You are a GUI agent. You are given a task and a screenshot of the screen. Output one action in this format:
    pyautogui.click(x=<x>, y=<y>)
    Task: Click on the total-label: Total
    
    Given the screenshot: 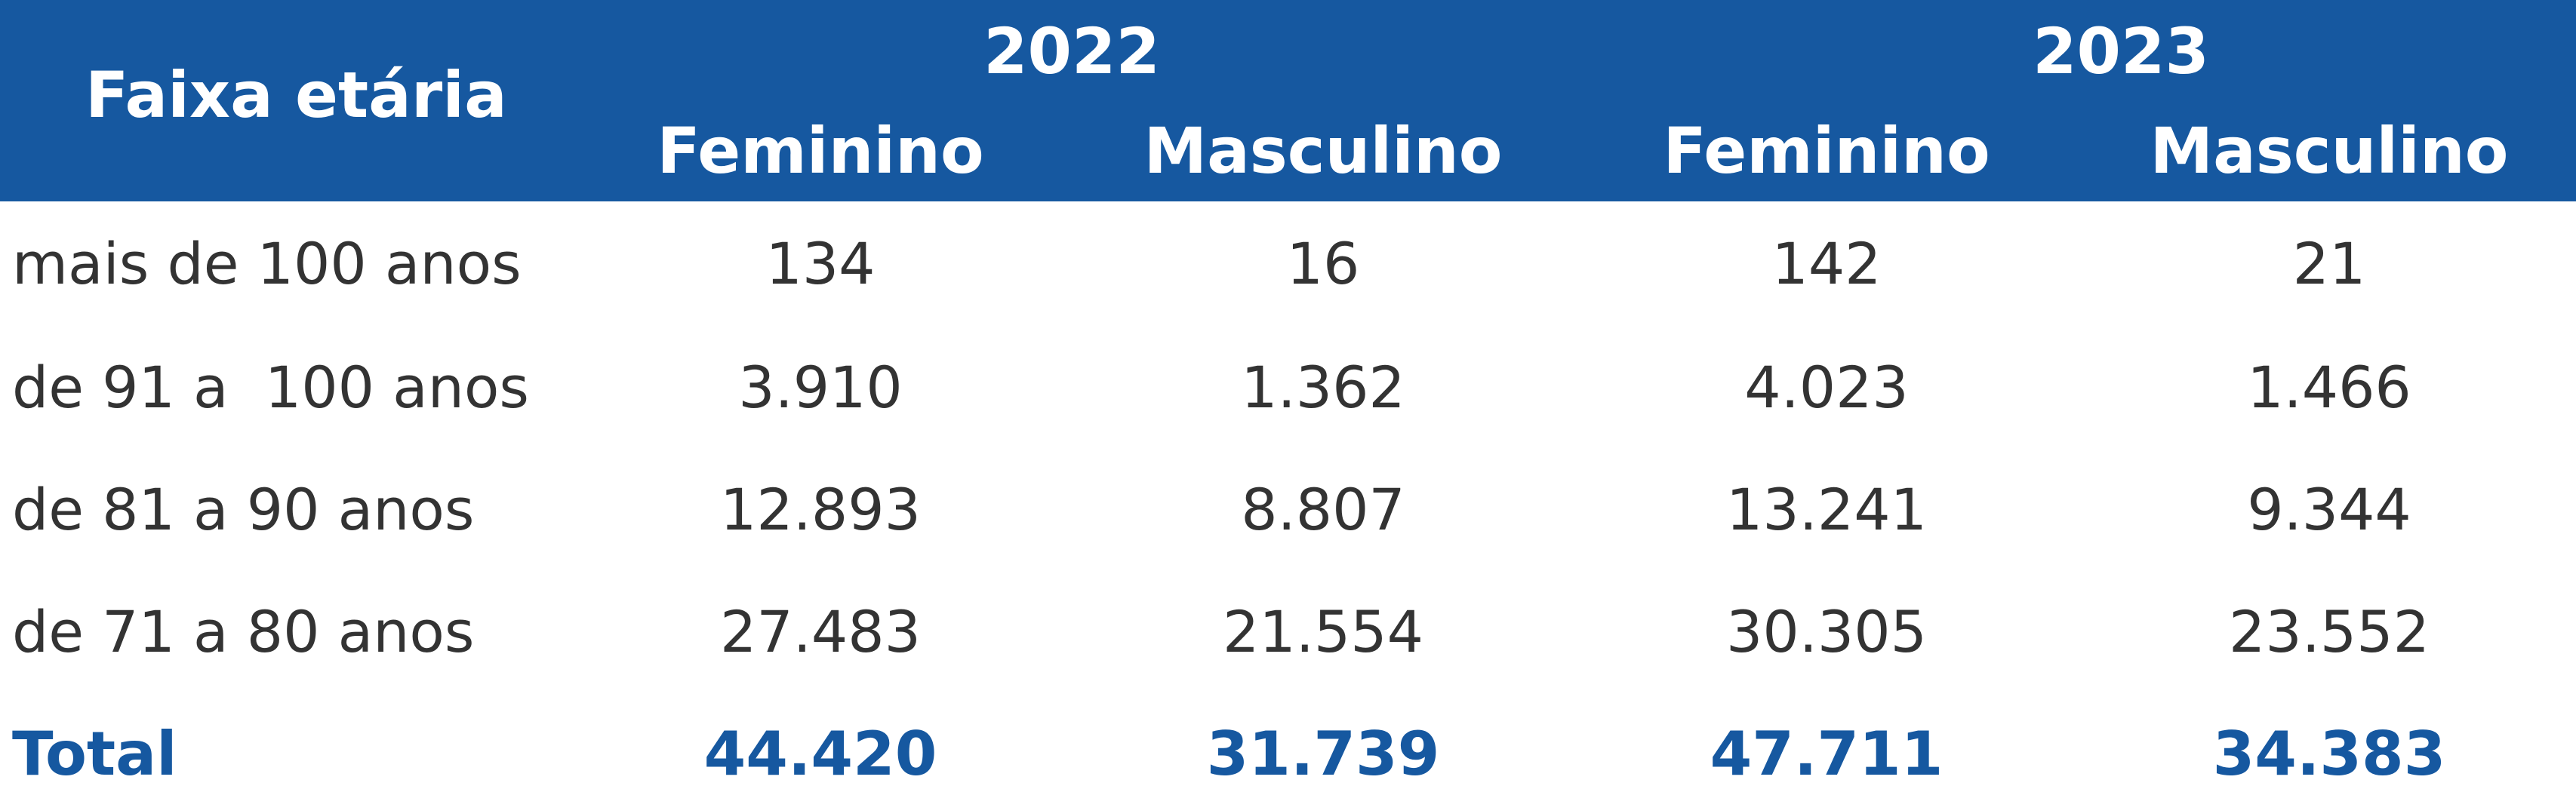 What is the action you would take?
    pyautogui.click(x=94, y=754)
    